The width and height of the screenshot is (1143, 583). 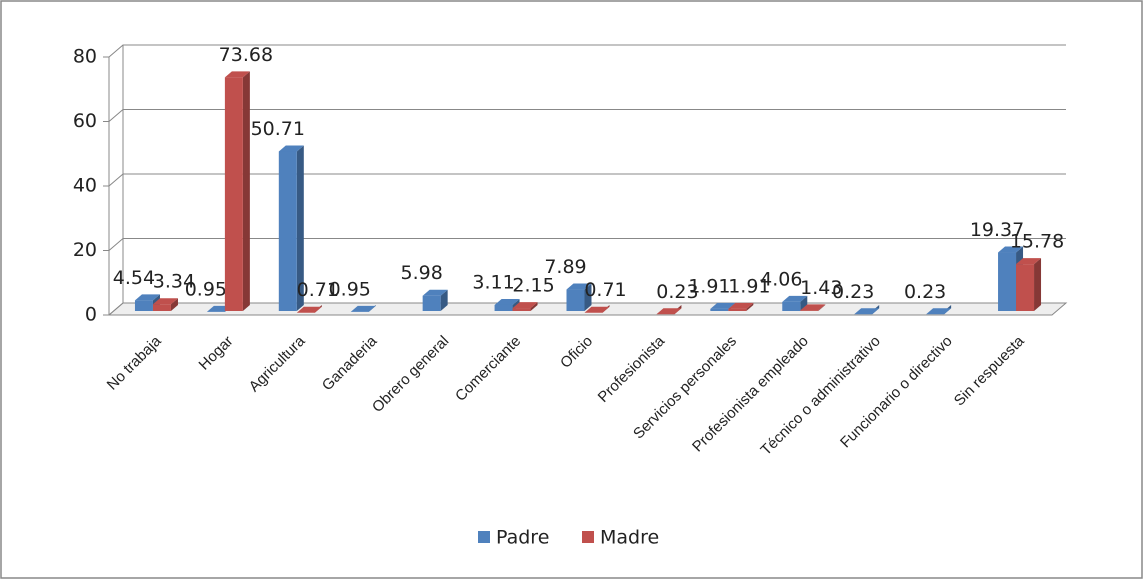 I want to click on y-tick-label: 60, so click(x=85, y=121).